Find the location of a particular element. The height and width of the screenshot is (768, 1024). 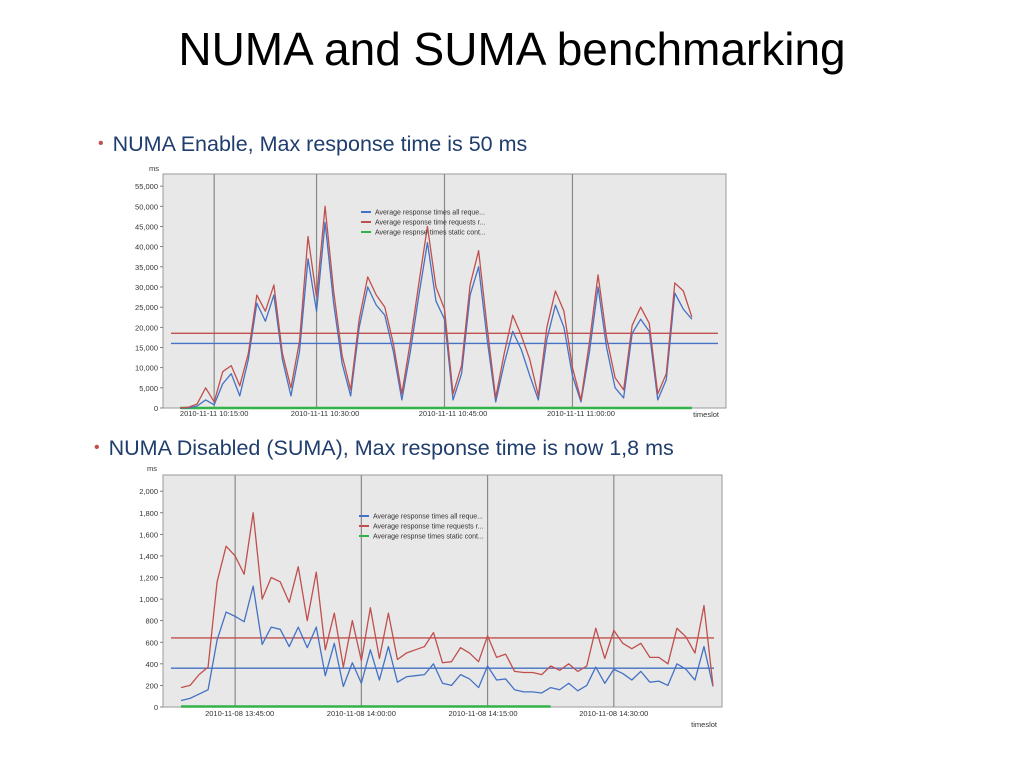

x-tick-label: 2010-11-08 13:45:00 is located at coordinates (239, 713).